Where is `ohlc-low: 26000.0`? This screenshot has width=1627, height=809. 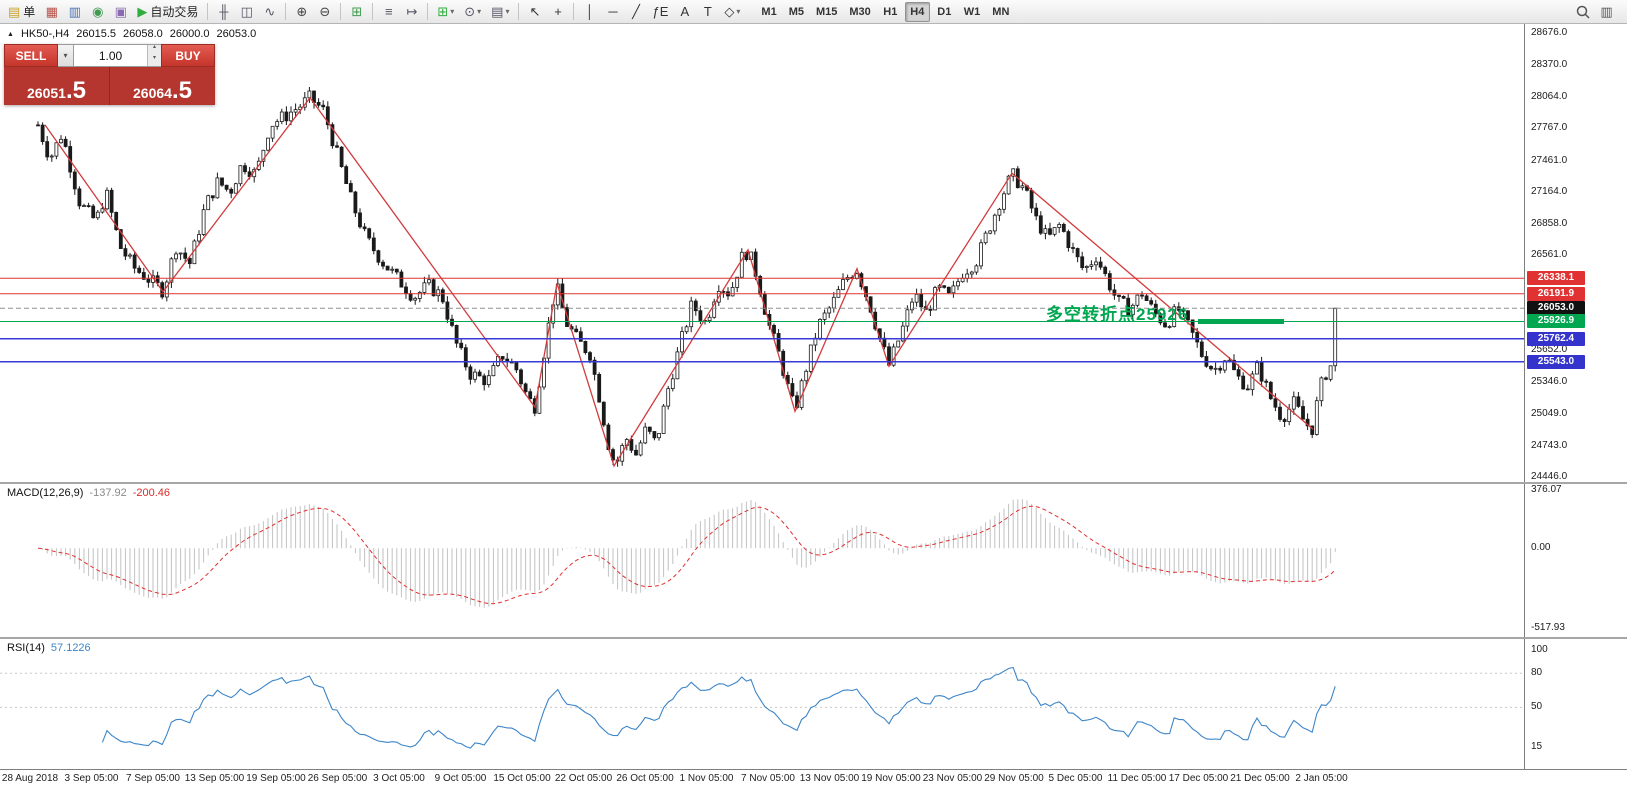 ohlc-low: 26000.0 is located at coordinates (189, 34).